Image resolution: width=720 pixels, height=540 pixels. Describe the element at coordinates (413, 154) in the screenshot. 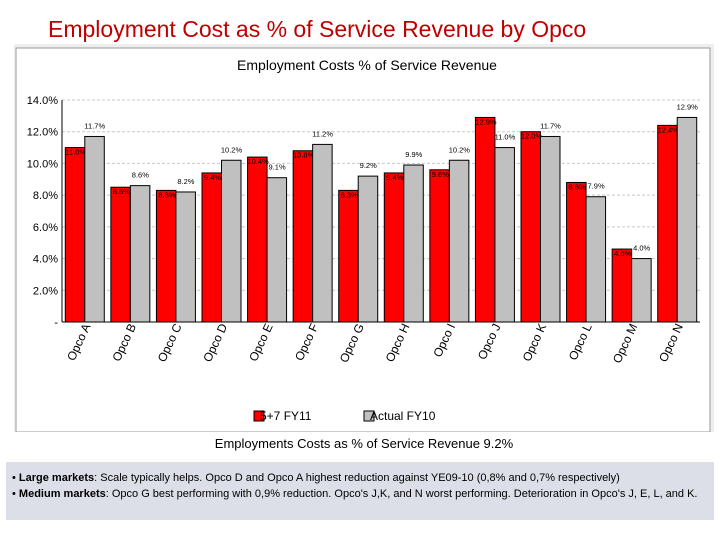

I see `data-label: 9.9%` at that location.